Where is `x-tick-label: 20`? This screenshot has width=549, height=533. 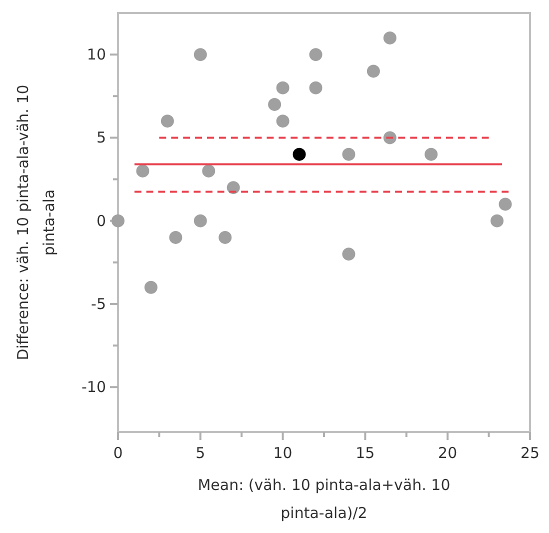
x-tick-label: 20 is located at coordinates (448, 453).